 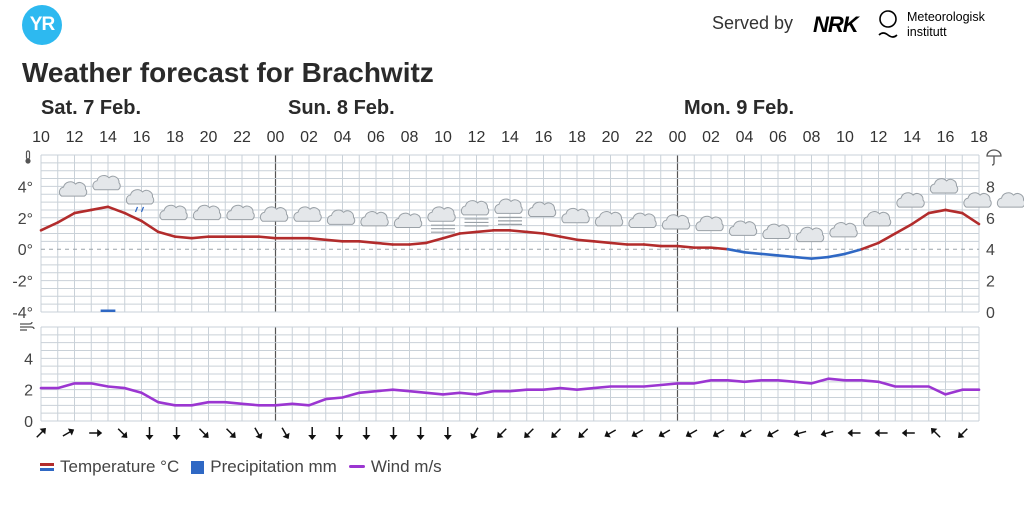 I want to click on hour-label: 14, so click(x=108, y=137).